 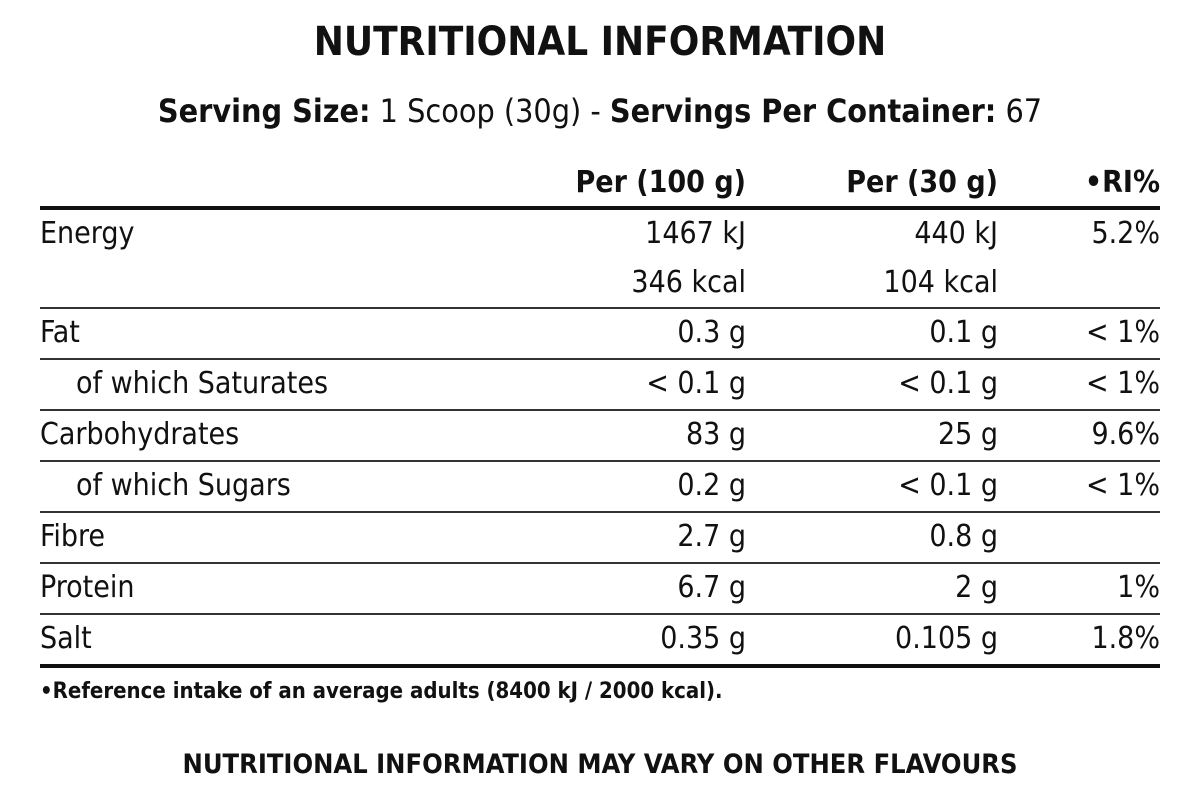 What do you see at coordinates (87, 587) in the screenshot?
I see `row-label: Protein` at bounding box center [87, 587].